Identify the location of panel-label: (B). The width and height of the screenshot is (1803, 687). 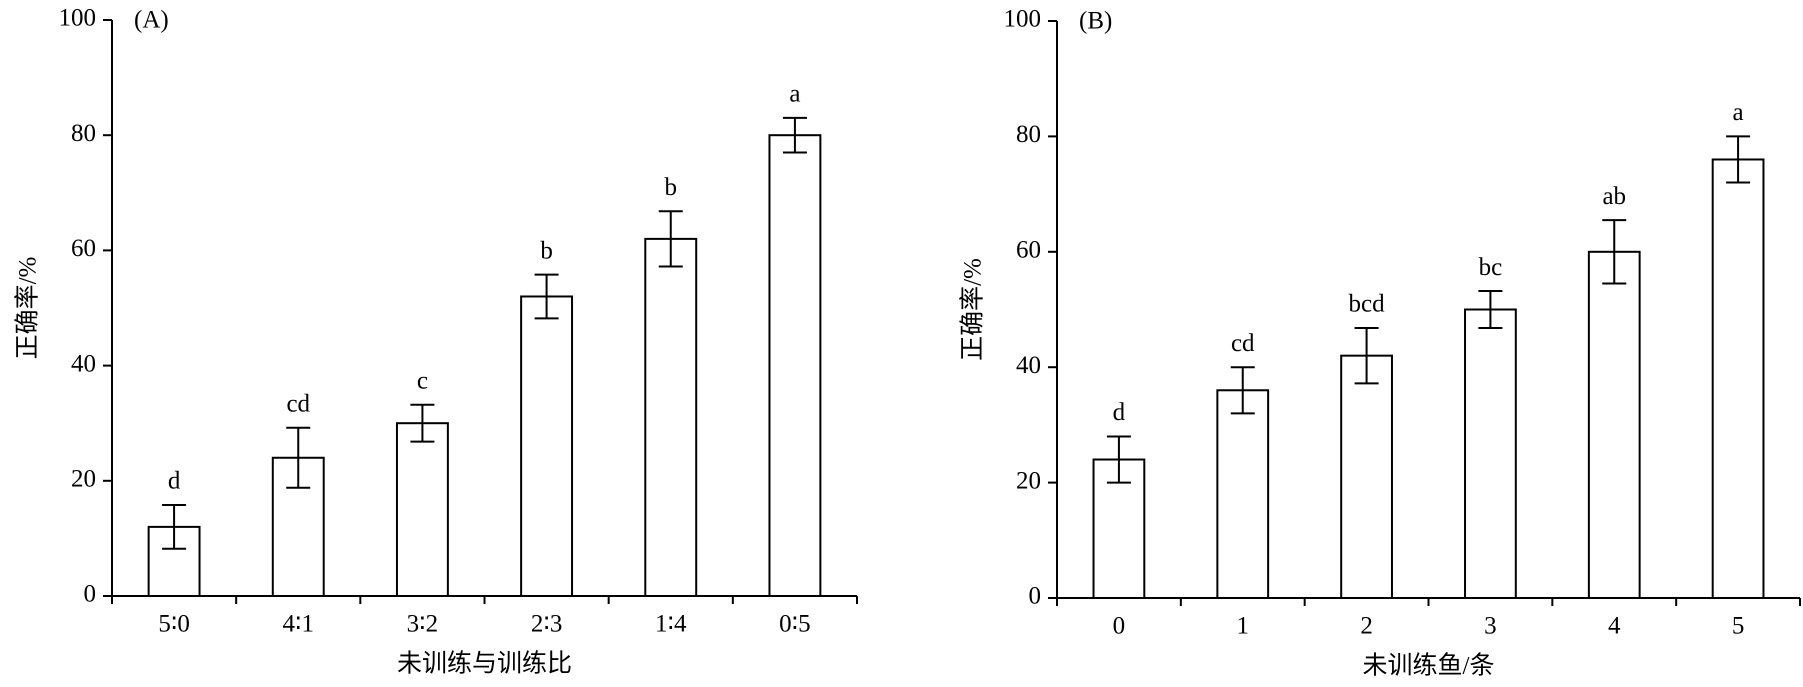
(1095, 21).